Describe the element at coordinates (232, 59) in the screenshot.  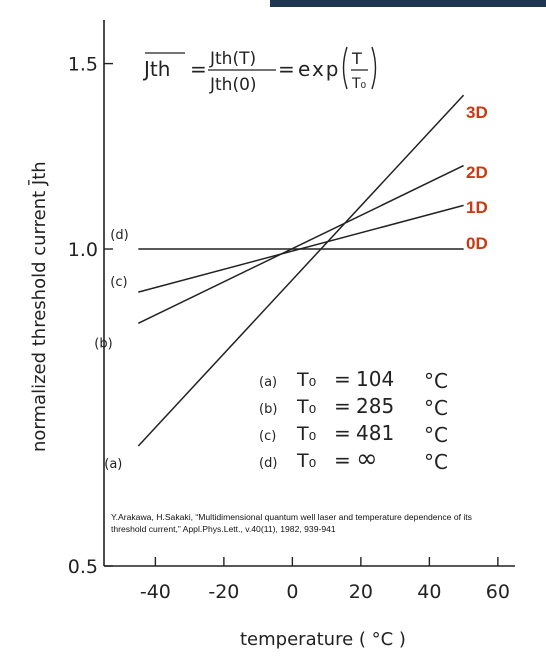
I see `formula-numerator: Jth(T)` at that location.